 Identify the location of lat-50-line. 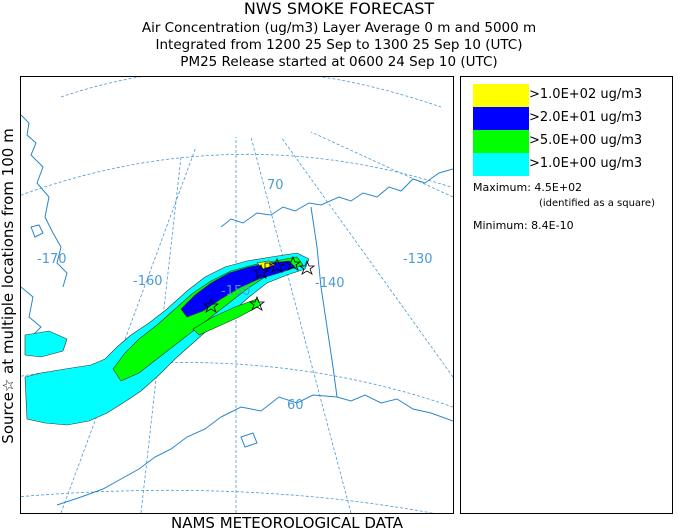
(228, 501).